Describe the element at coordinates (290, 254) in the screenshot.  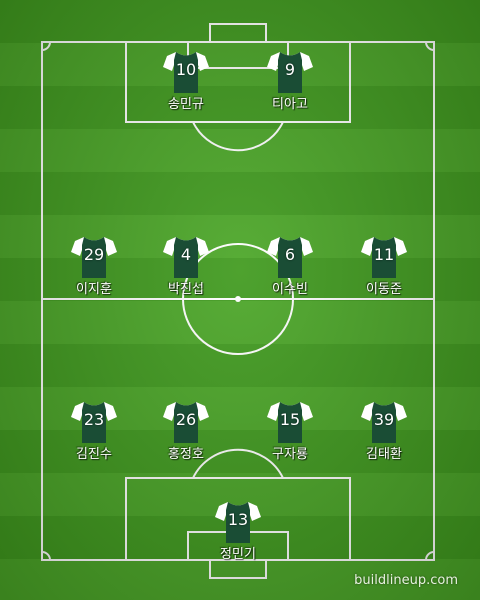
I see `jersey-number: 6` at that location.